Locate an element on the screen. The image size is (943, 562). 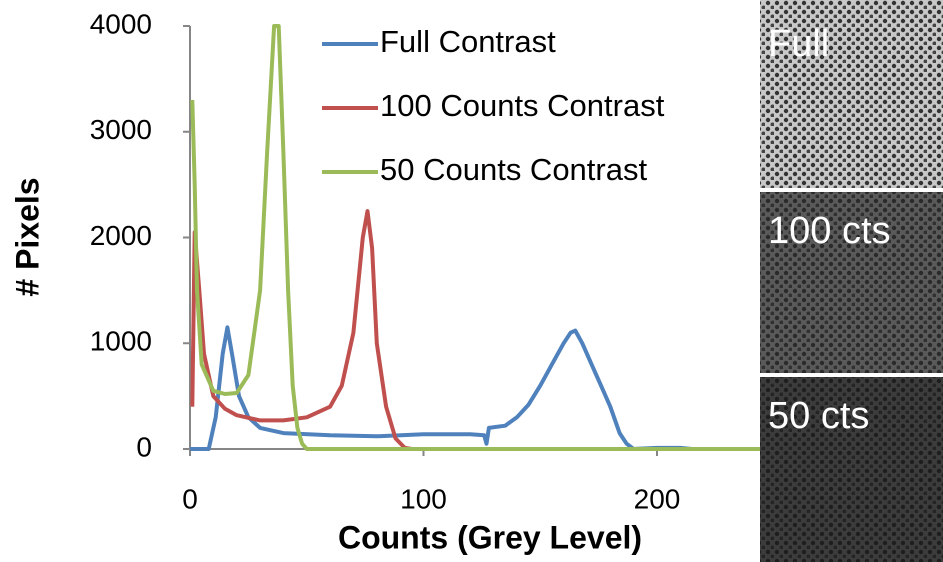
x-tick-label: 200 is located at coordinates (657, 498).